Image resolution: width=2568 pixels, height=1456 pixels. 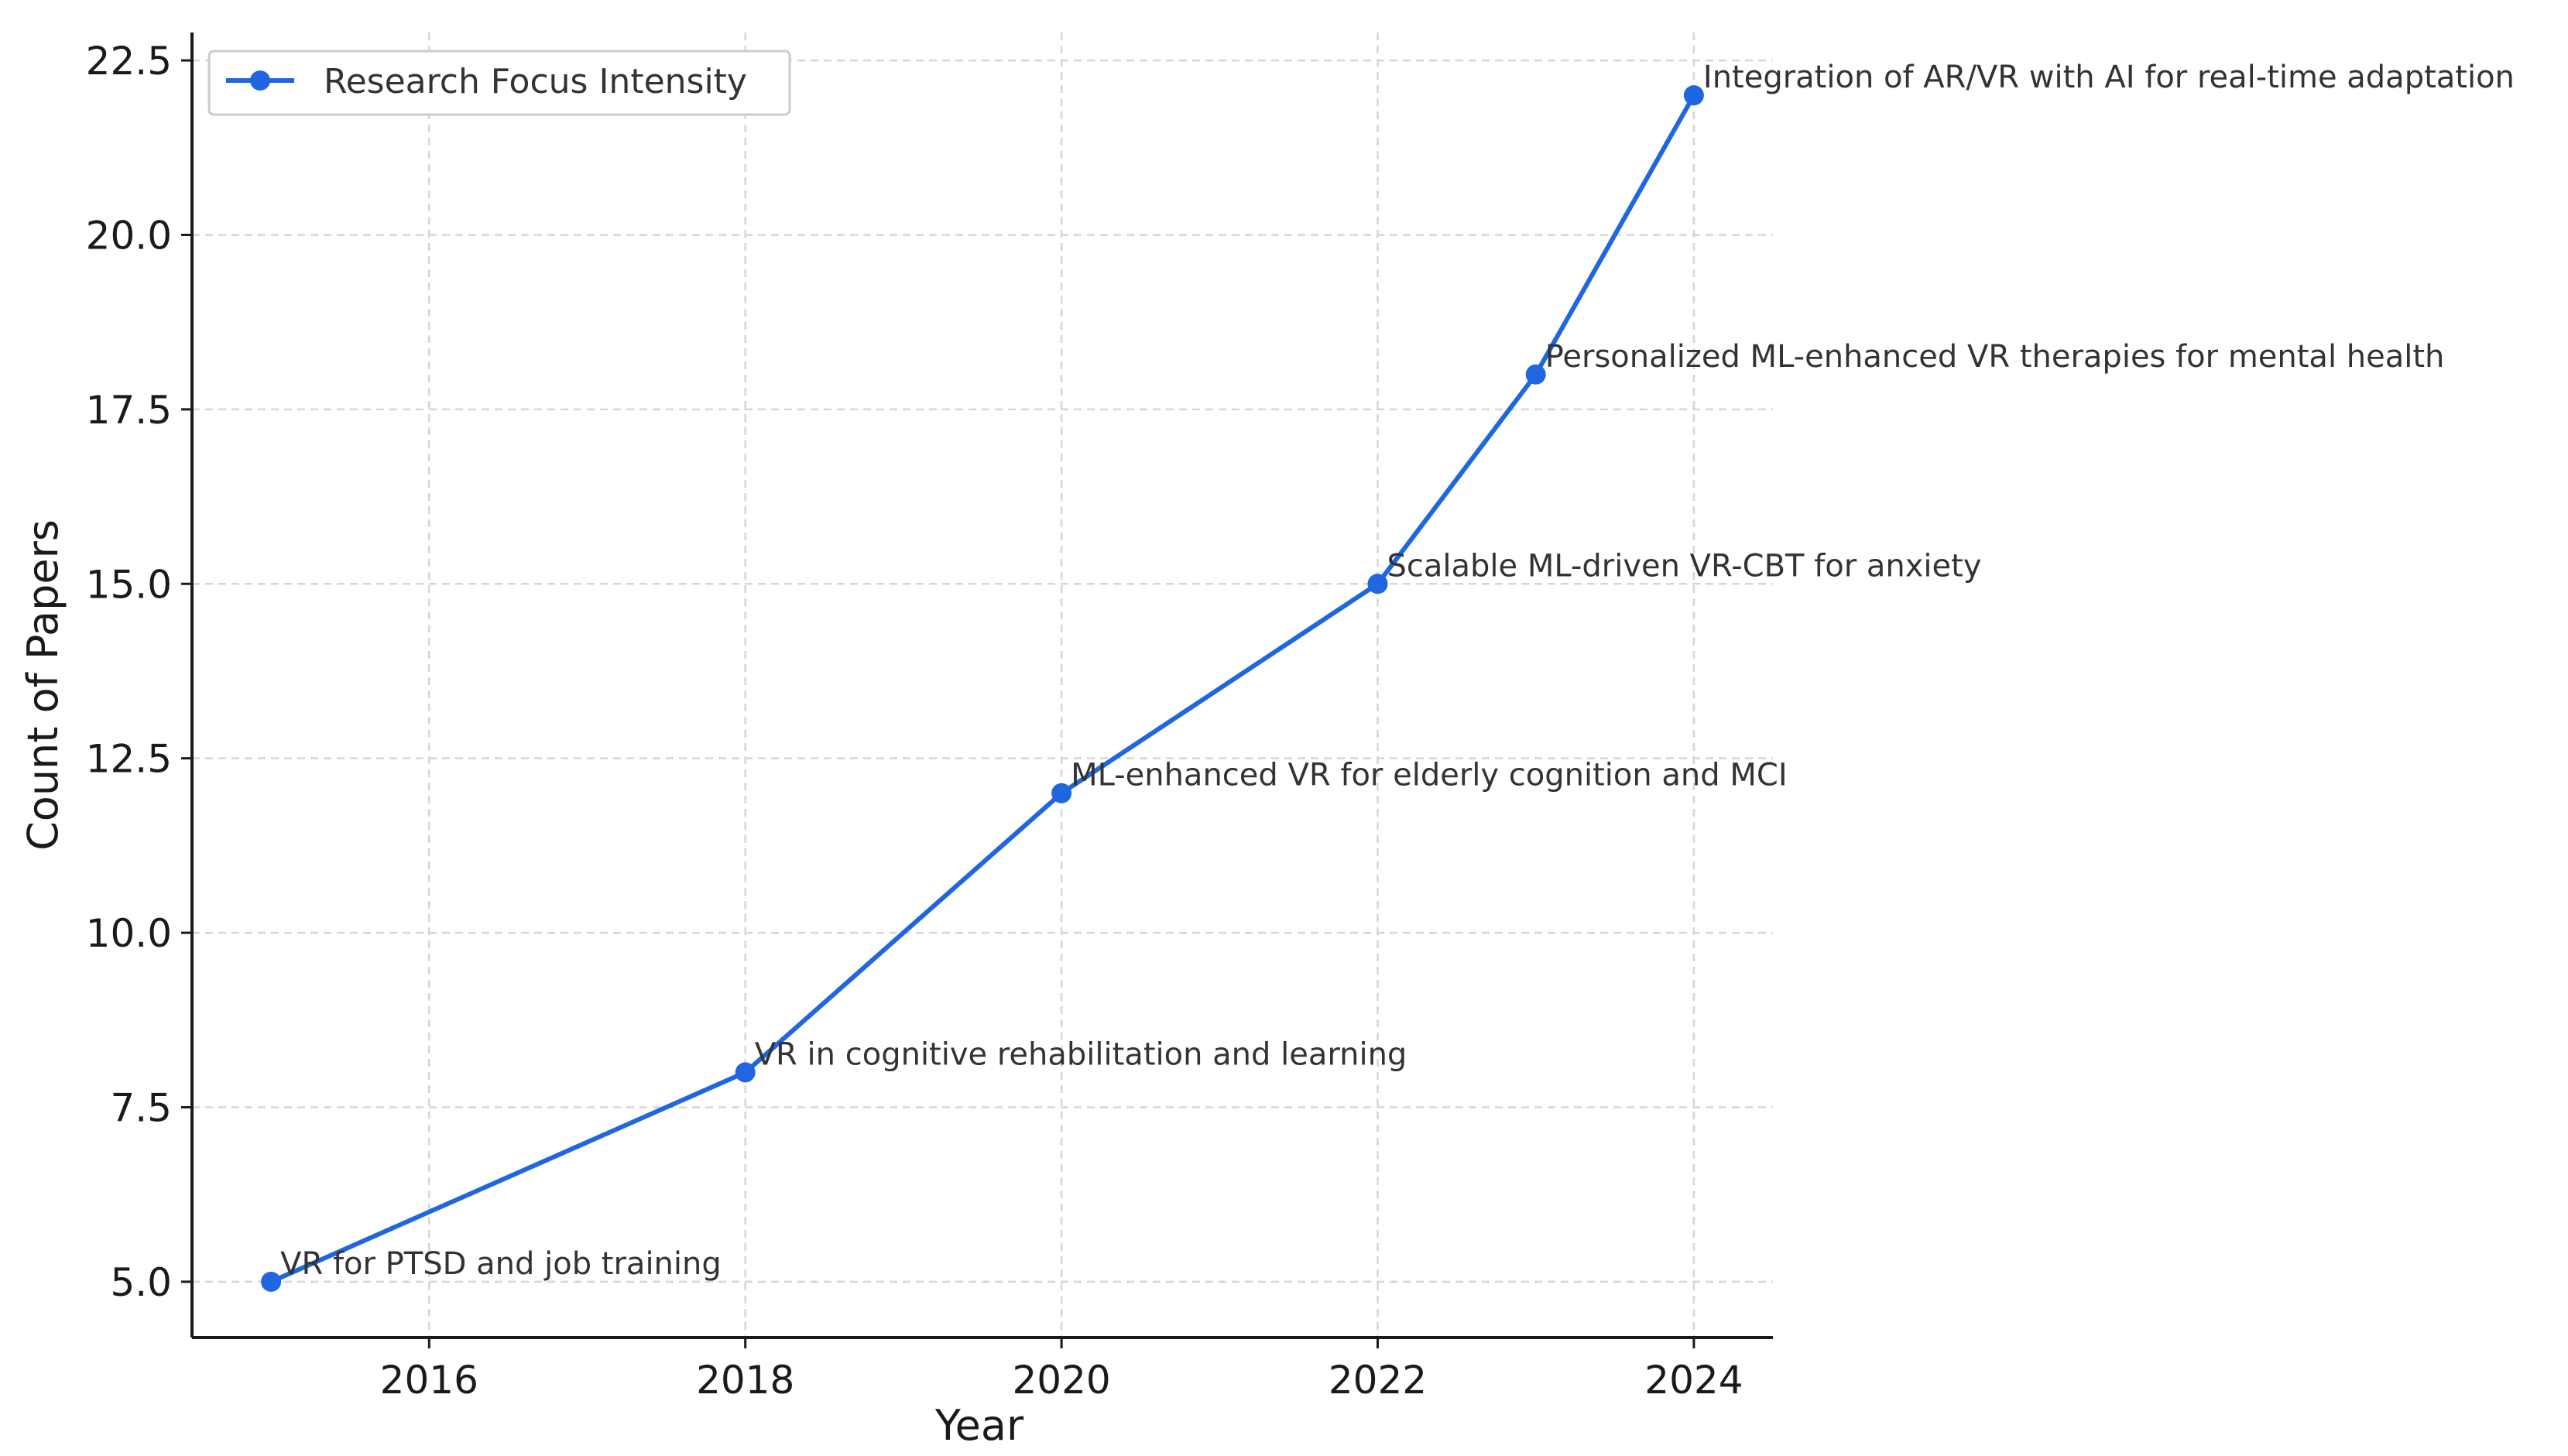 I want to click on y-tick-label: 17.5, so click(x=129, y=411).